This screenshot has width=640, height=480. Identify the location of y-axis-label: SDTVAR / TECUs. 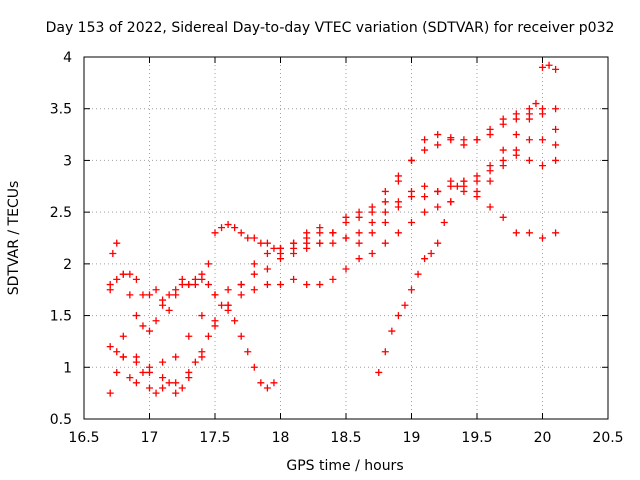
(14, 238).